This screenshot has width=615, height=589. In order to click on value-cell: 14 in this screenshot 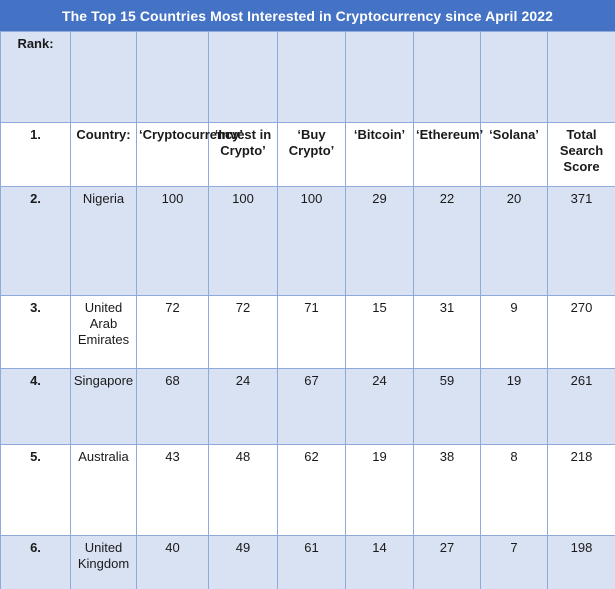, I will do `click(379, 562)`.